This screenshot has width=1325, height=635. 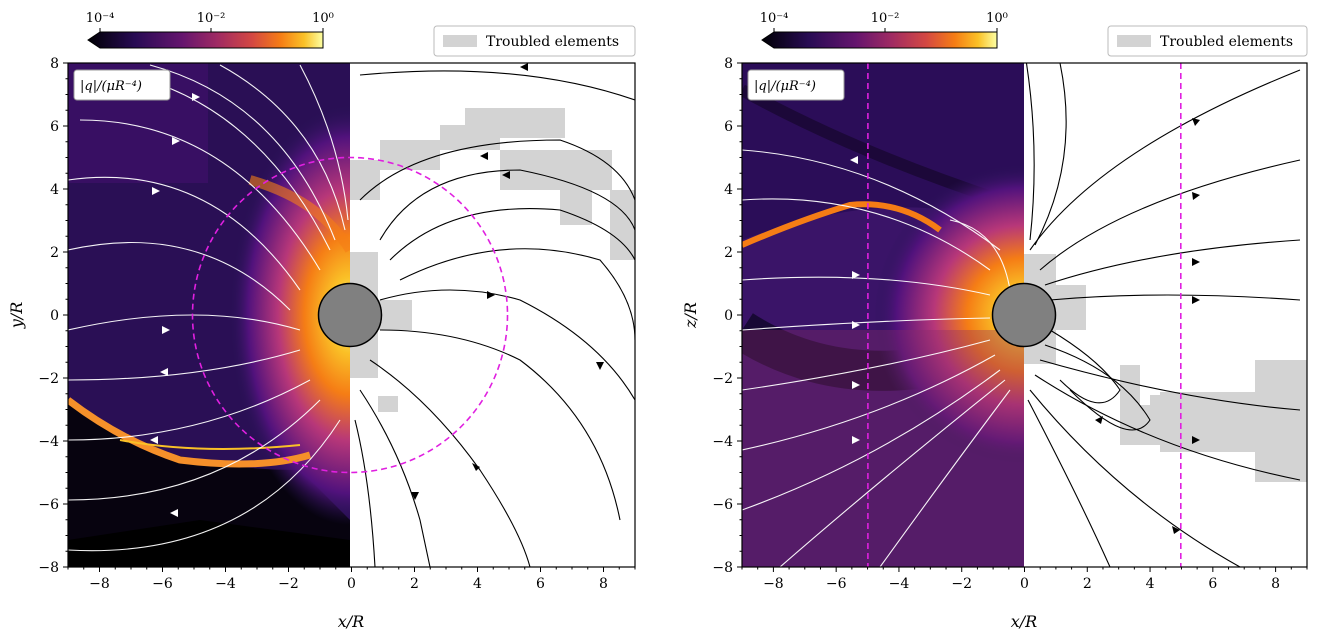 I want to click on right-y-axis-label: z/R, so click(x=690, y=315).